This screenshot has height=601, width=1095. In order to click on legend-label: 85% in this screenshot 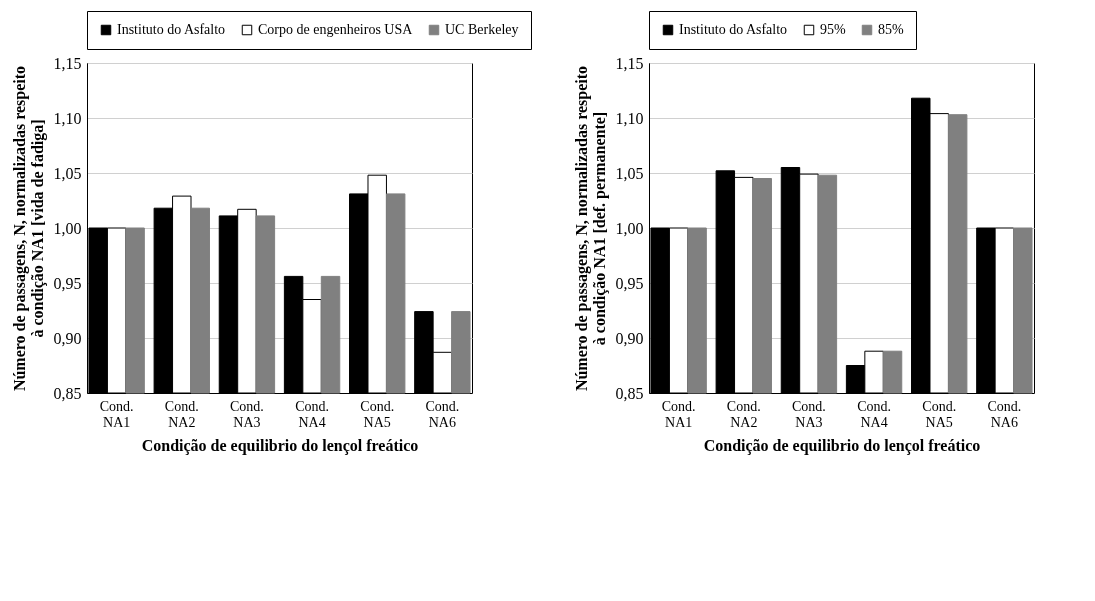, I will do `click(891, 29)`.